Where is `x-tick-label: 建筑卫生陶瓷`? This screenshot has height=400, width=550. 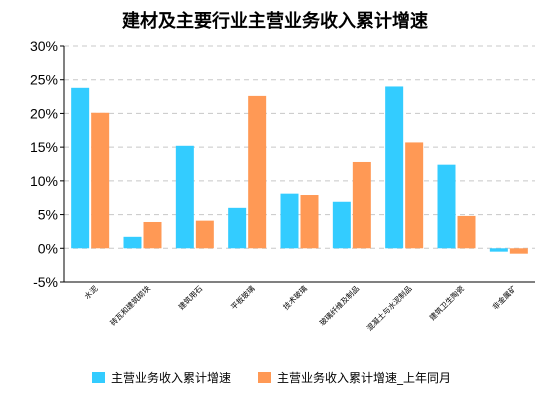 x-tick-label: 建筑卫生陶瓷 is located at coordinates (446, 302).